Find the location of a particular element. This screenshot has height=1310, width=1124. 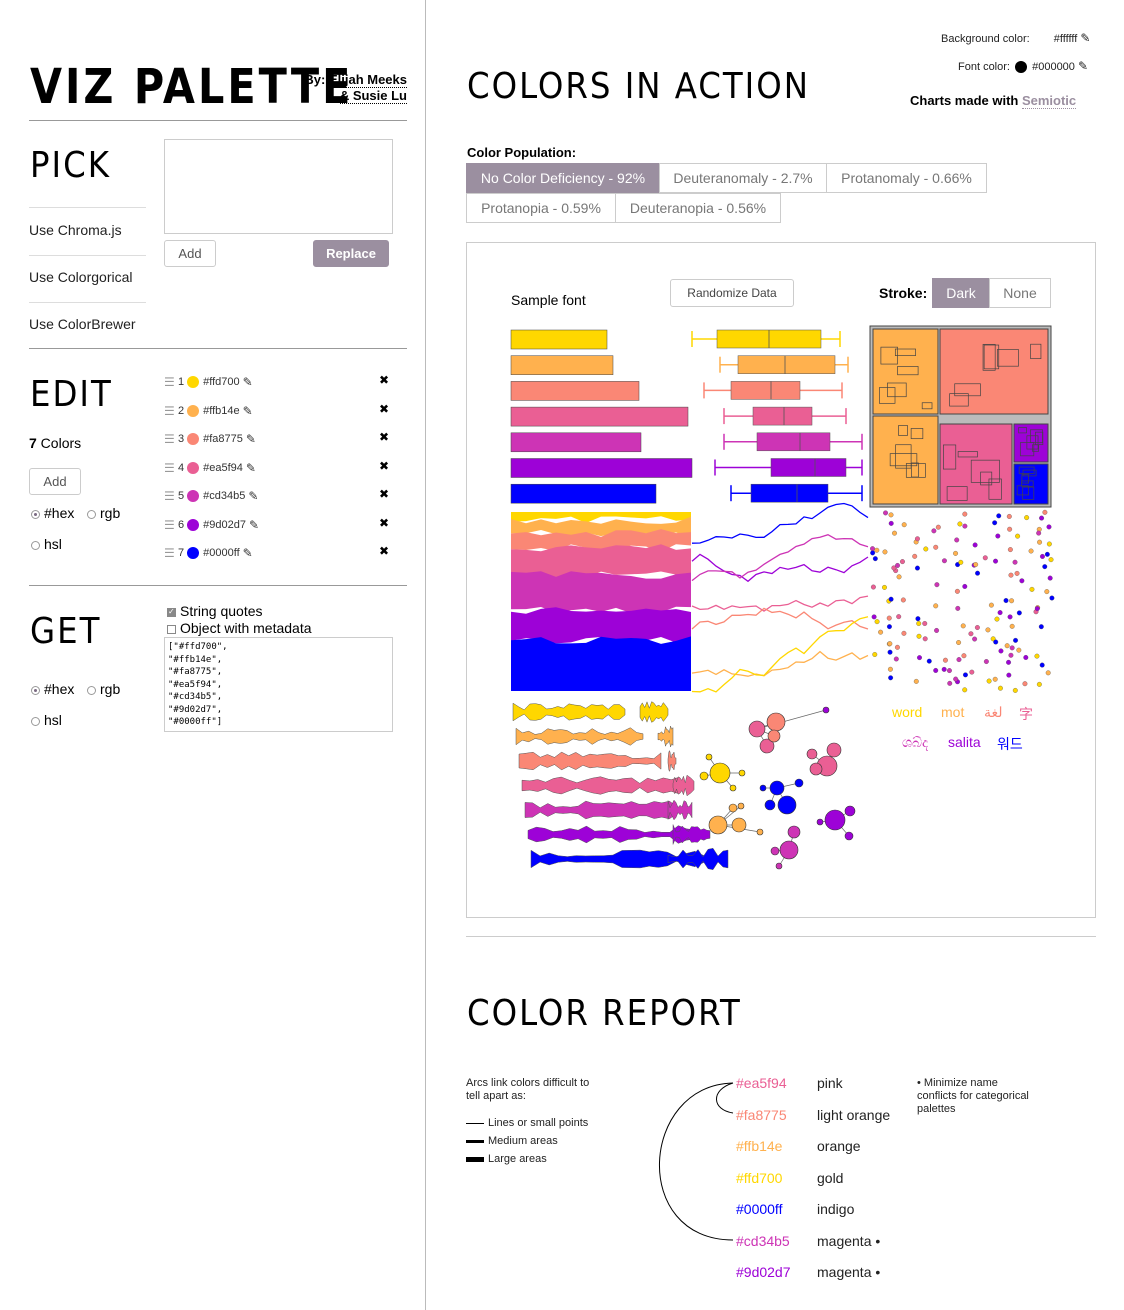

line-series is located at coordinates (780, 663).